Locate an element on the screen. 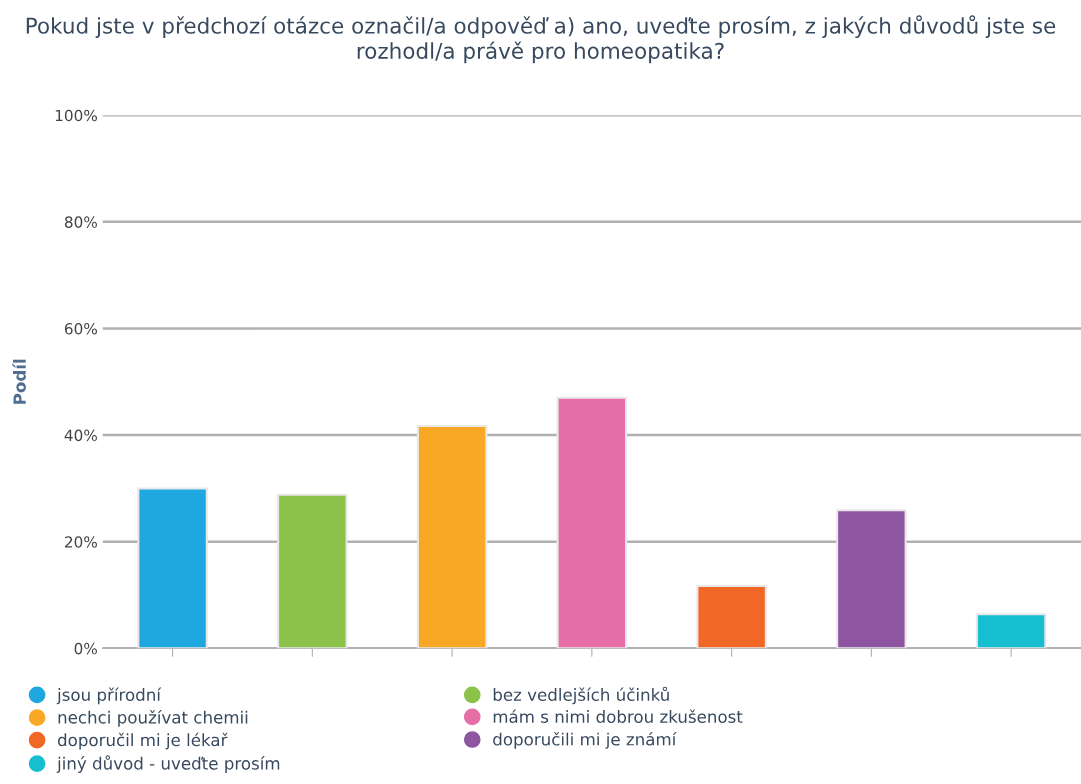  legend-label: mám s nimi dobrou zkušenost is located at coordinates (618, 716).